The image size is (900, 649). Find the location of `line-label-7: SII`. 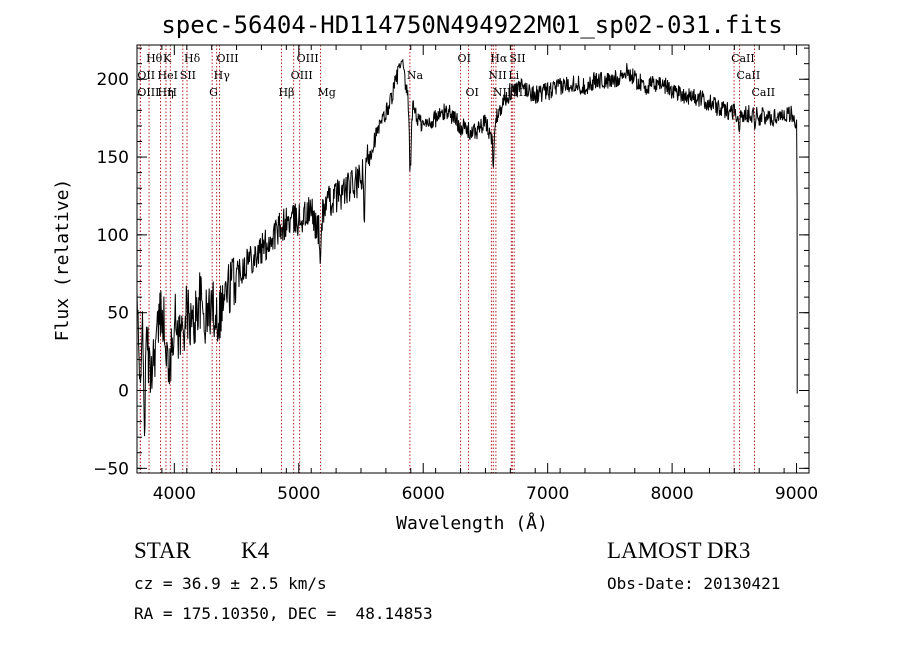

line-label-7: SII is located at coordinates (188, 75).